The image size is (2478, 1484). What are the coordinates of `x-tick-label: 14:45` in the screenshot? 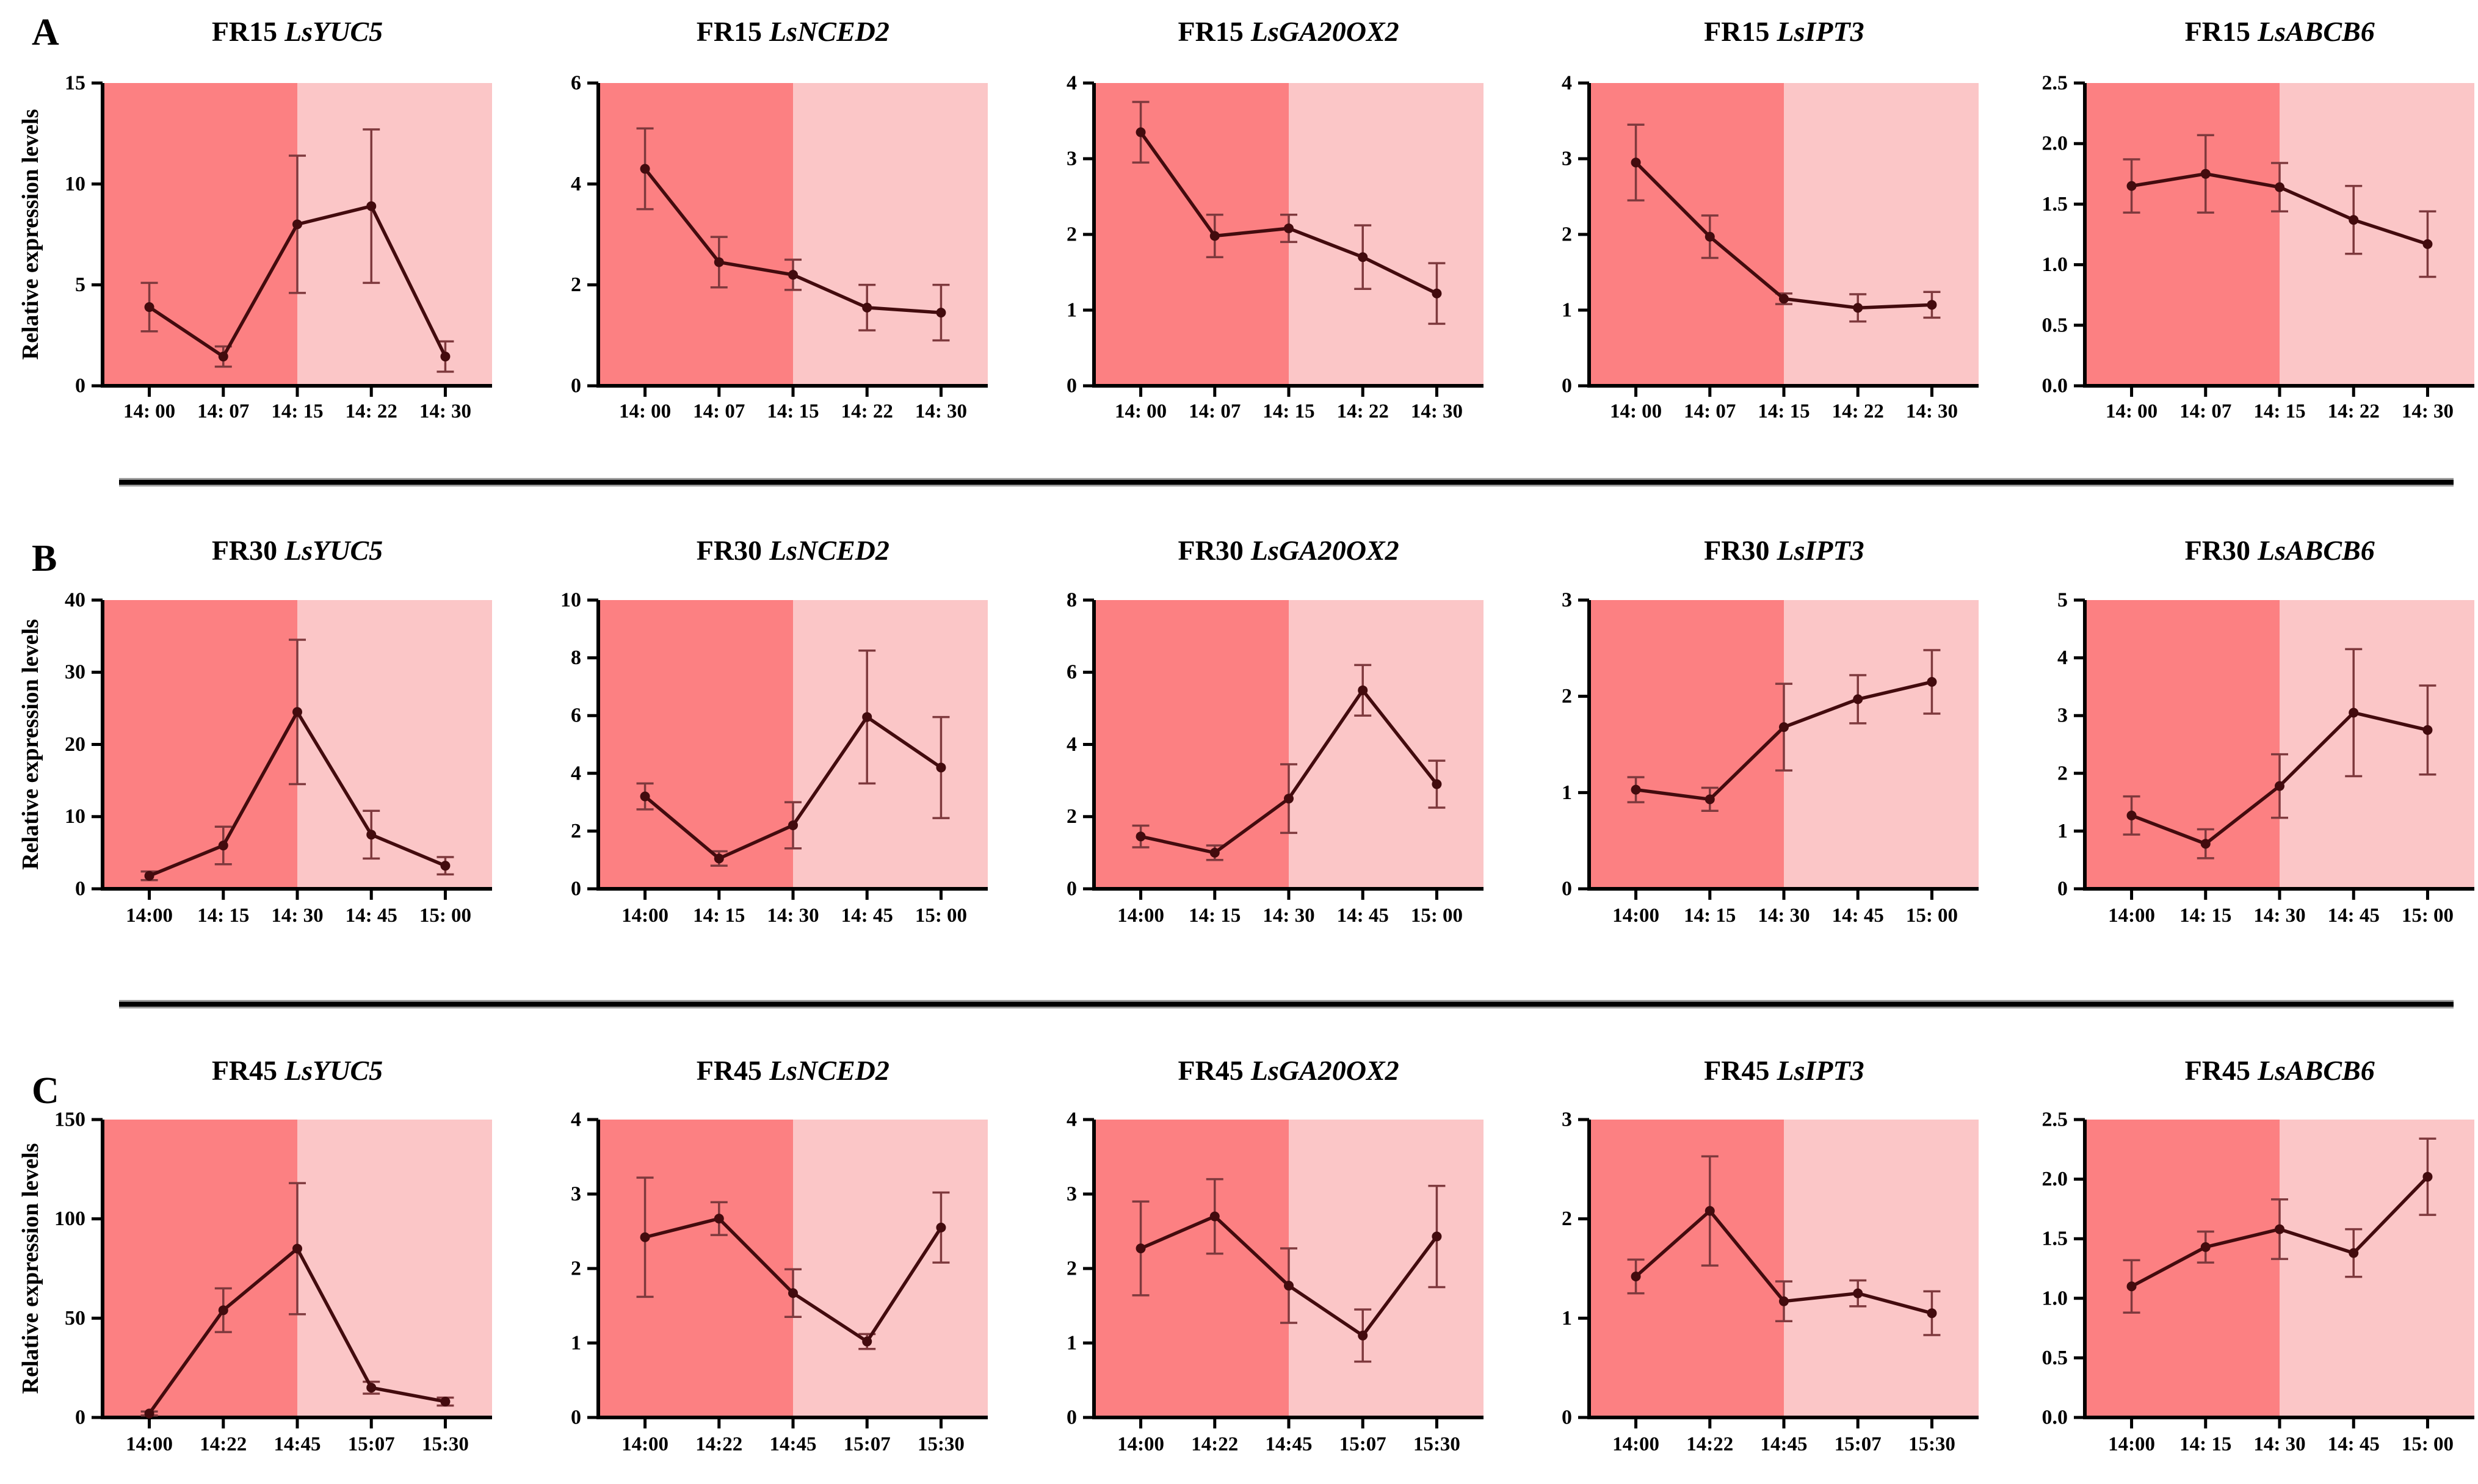 It's located at (1784, 1444).